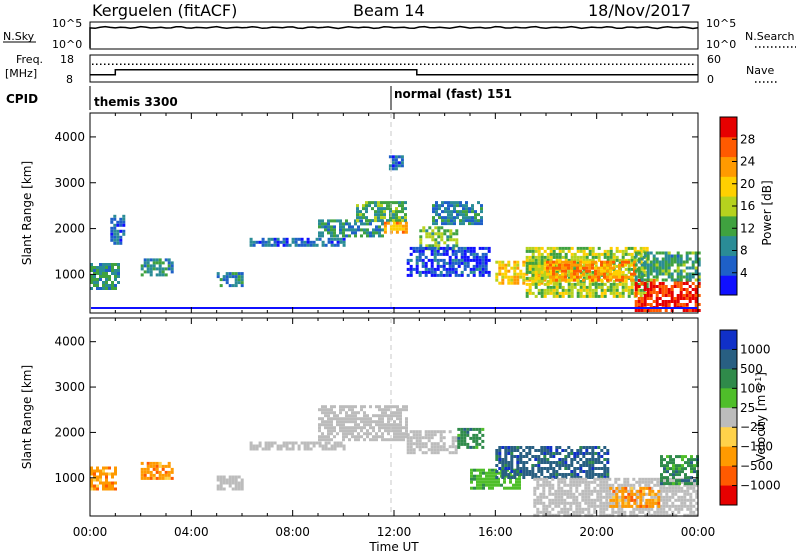 Image resolution: width=800 pixels, height=554 pixels. I want to click on power-ylabel: Slant Range [km], so click(27, 213).